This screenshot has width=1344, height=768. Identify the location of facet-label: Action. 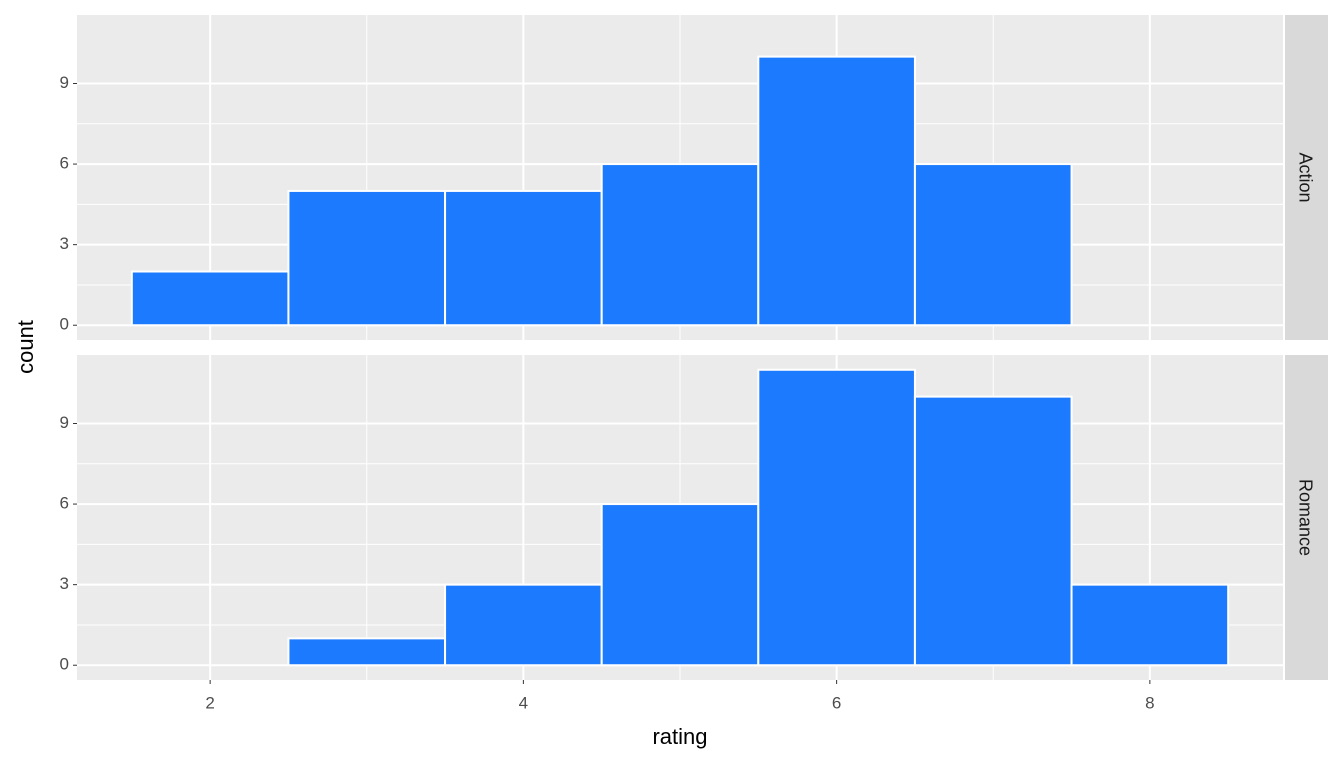
(1305, 177).